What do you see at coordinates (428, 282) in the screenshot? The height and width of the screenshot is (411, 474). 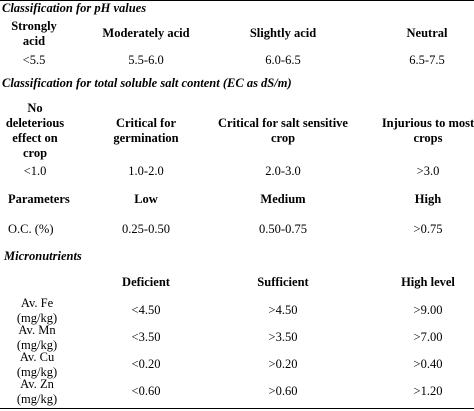 I see `micro-header-high-level: High level` at bounding box center [428, 282].